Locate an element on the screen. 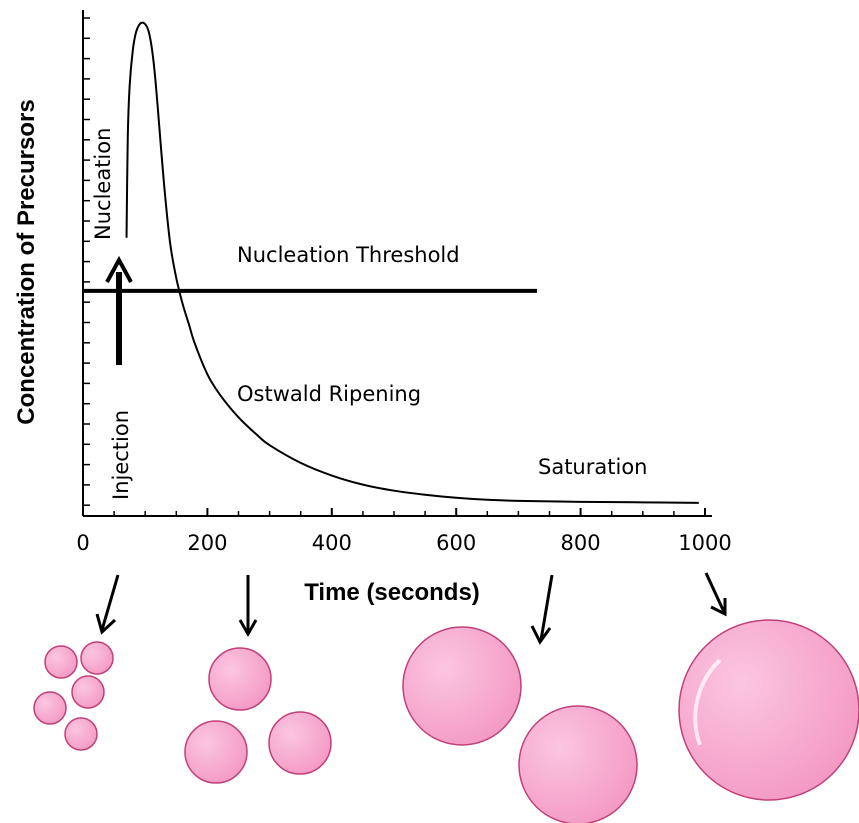 The width and height of the screenshot is (859, 823). x-axis: 0 200 400 600 800 1000 is located at coordinates (404, 531).